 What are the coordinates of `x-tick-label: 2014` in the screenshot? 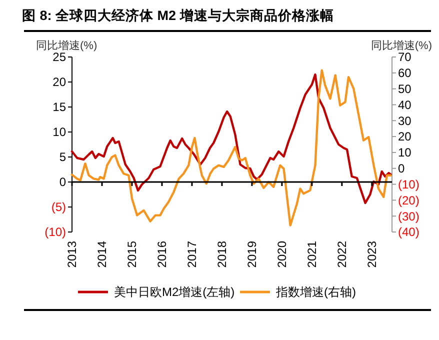 It's located at (102, 254).